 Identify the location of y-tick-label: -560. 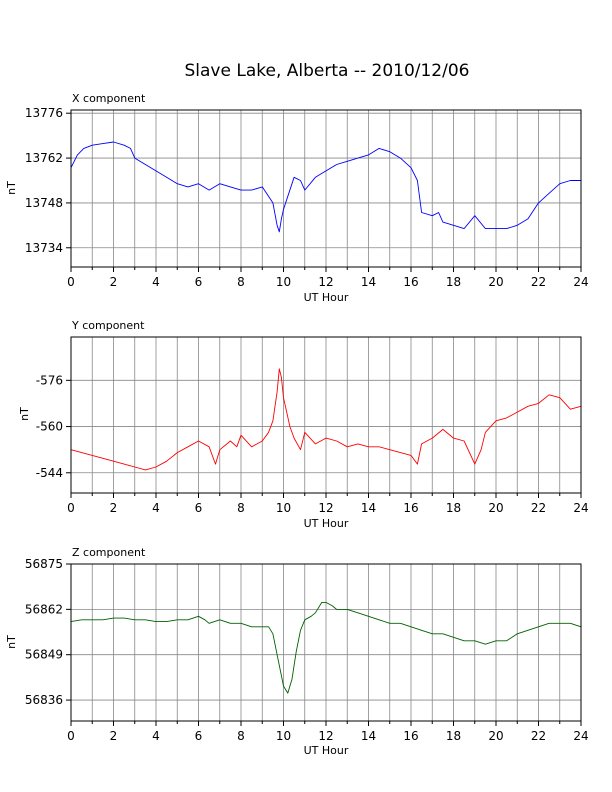
(49, 427).